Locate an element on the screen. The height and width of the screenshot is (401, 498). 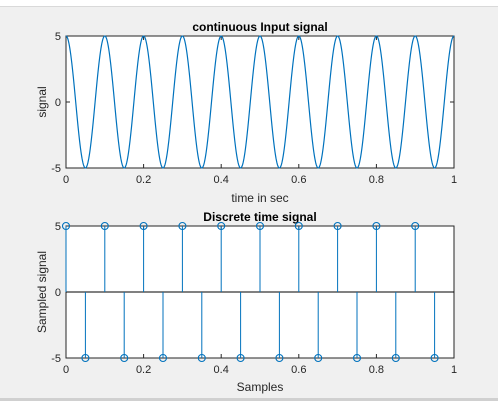
window-bottom-edge is located at coordinates (249, 399).